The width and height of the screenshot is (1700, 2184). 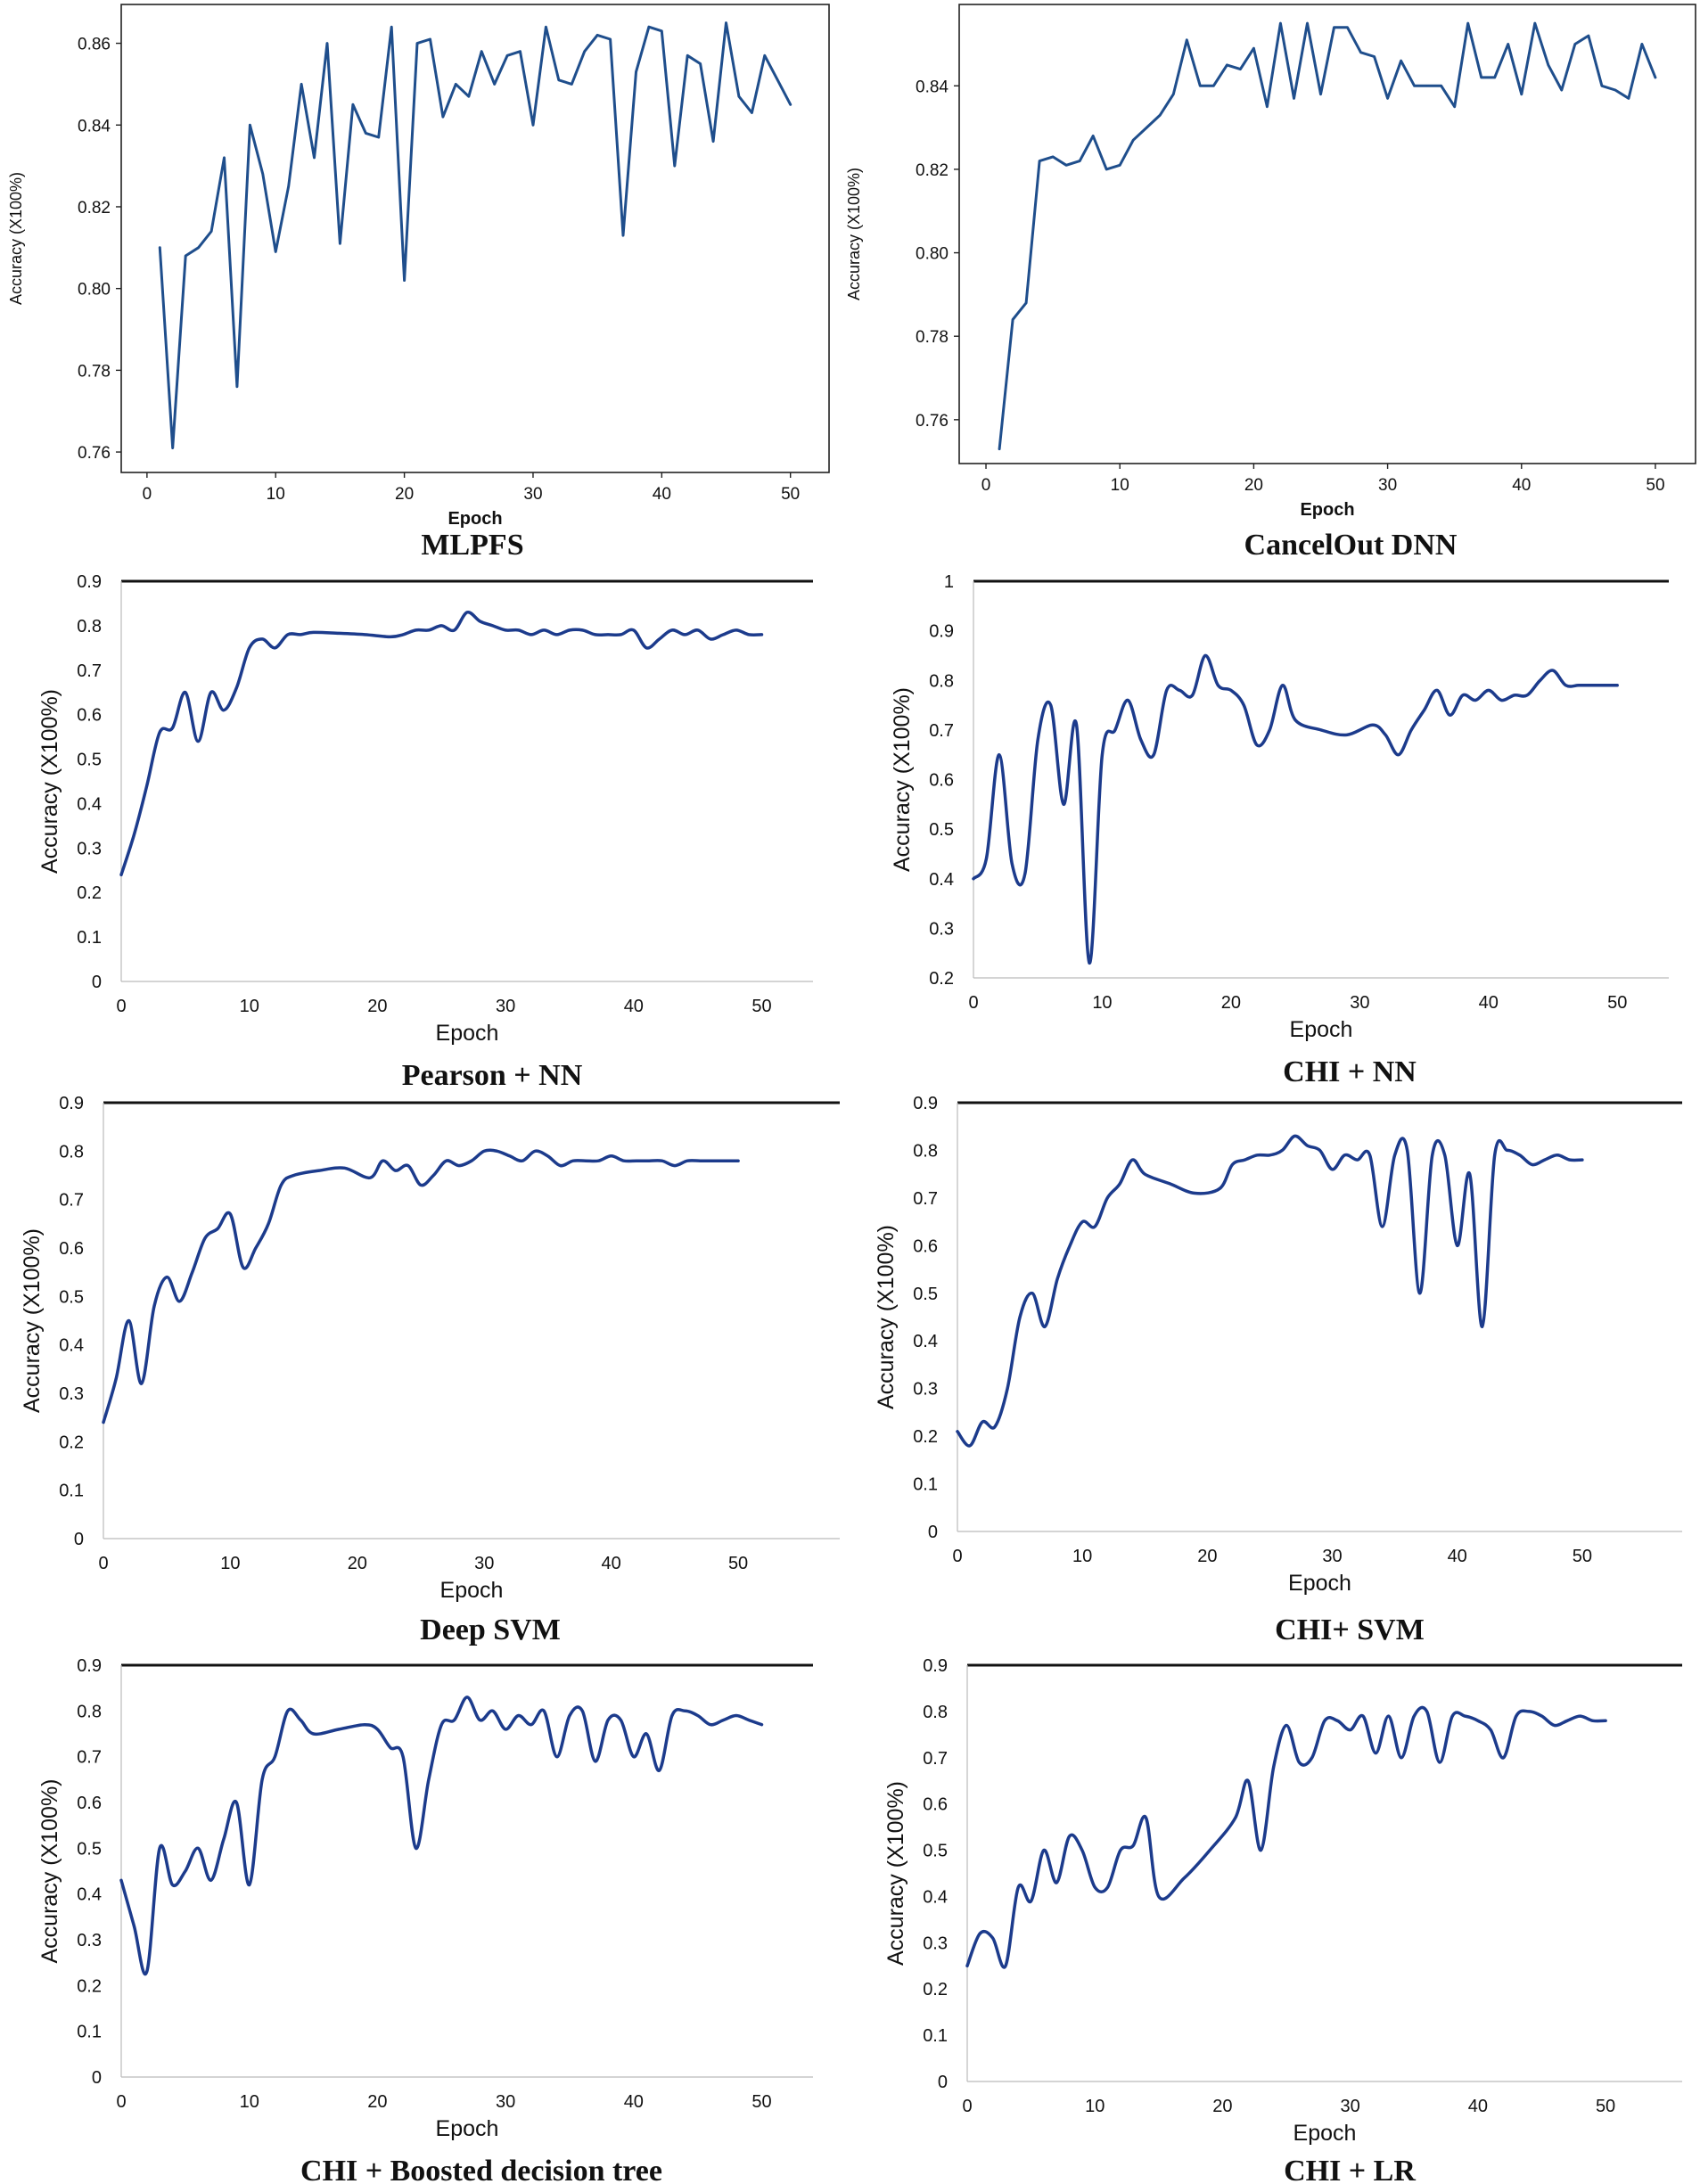 I want to click on x-tick-label: 20, so click(x=404, y=494).